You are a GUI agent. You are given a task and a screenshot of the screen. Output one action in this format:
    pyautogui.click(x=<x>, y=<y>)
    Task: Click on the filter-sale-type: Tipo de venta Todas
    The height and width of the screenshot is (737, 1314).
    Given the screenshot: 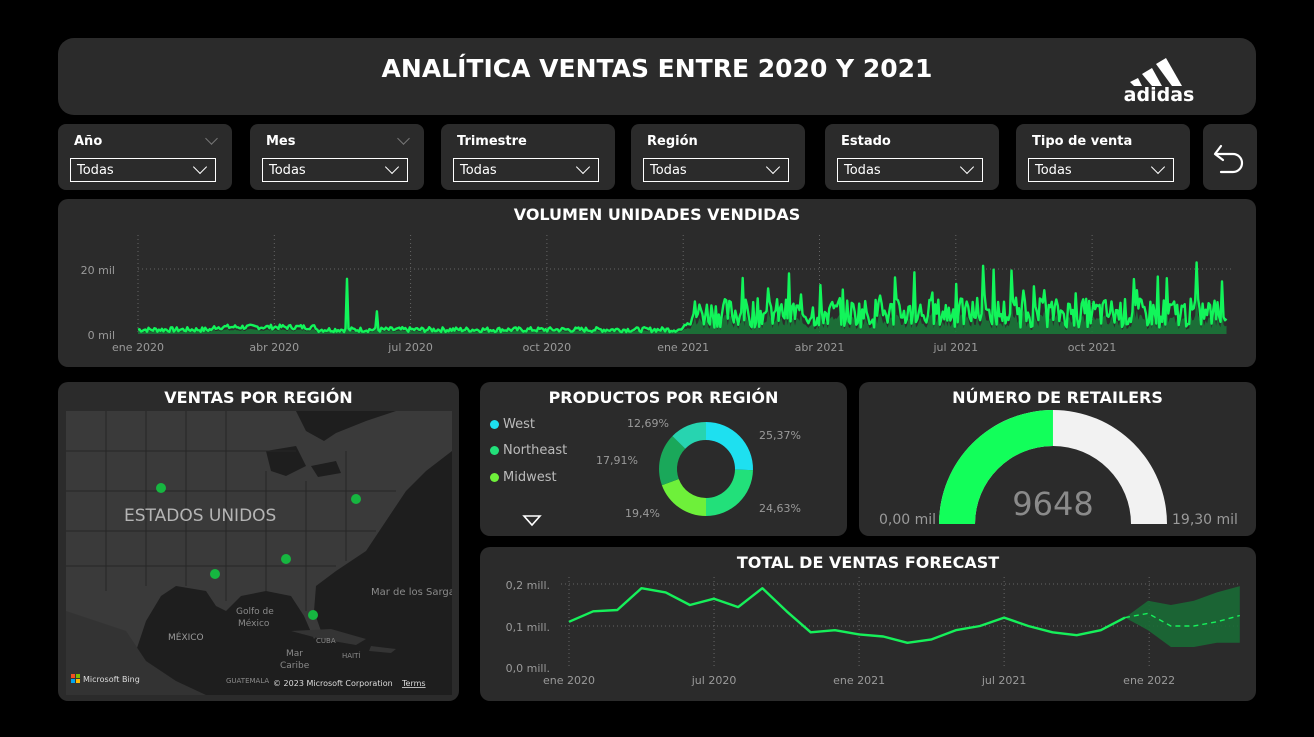 What is the action you would take?
    pyautogui.click(x=1103, y=157)
    